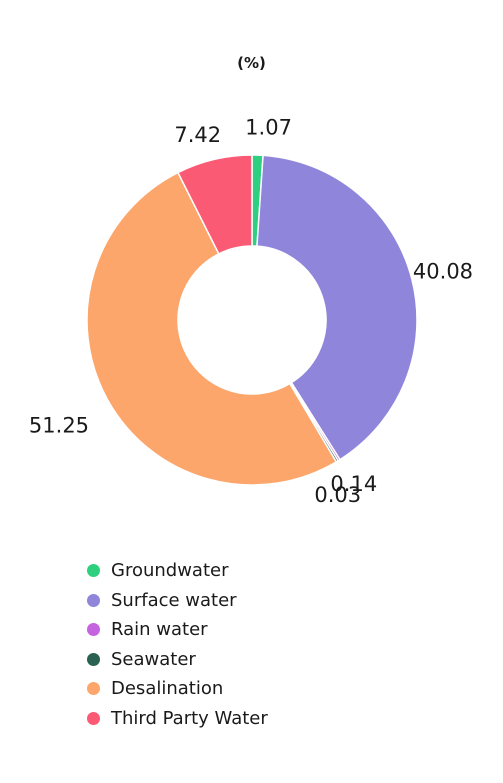 The width and height of the screenshot is (503, 783). Describe the element at coordinates (214, 204) in the screenshot. I see `slice-third-party-water` at that location.